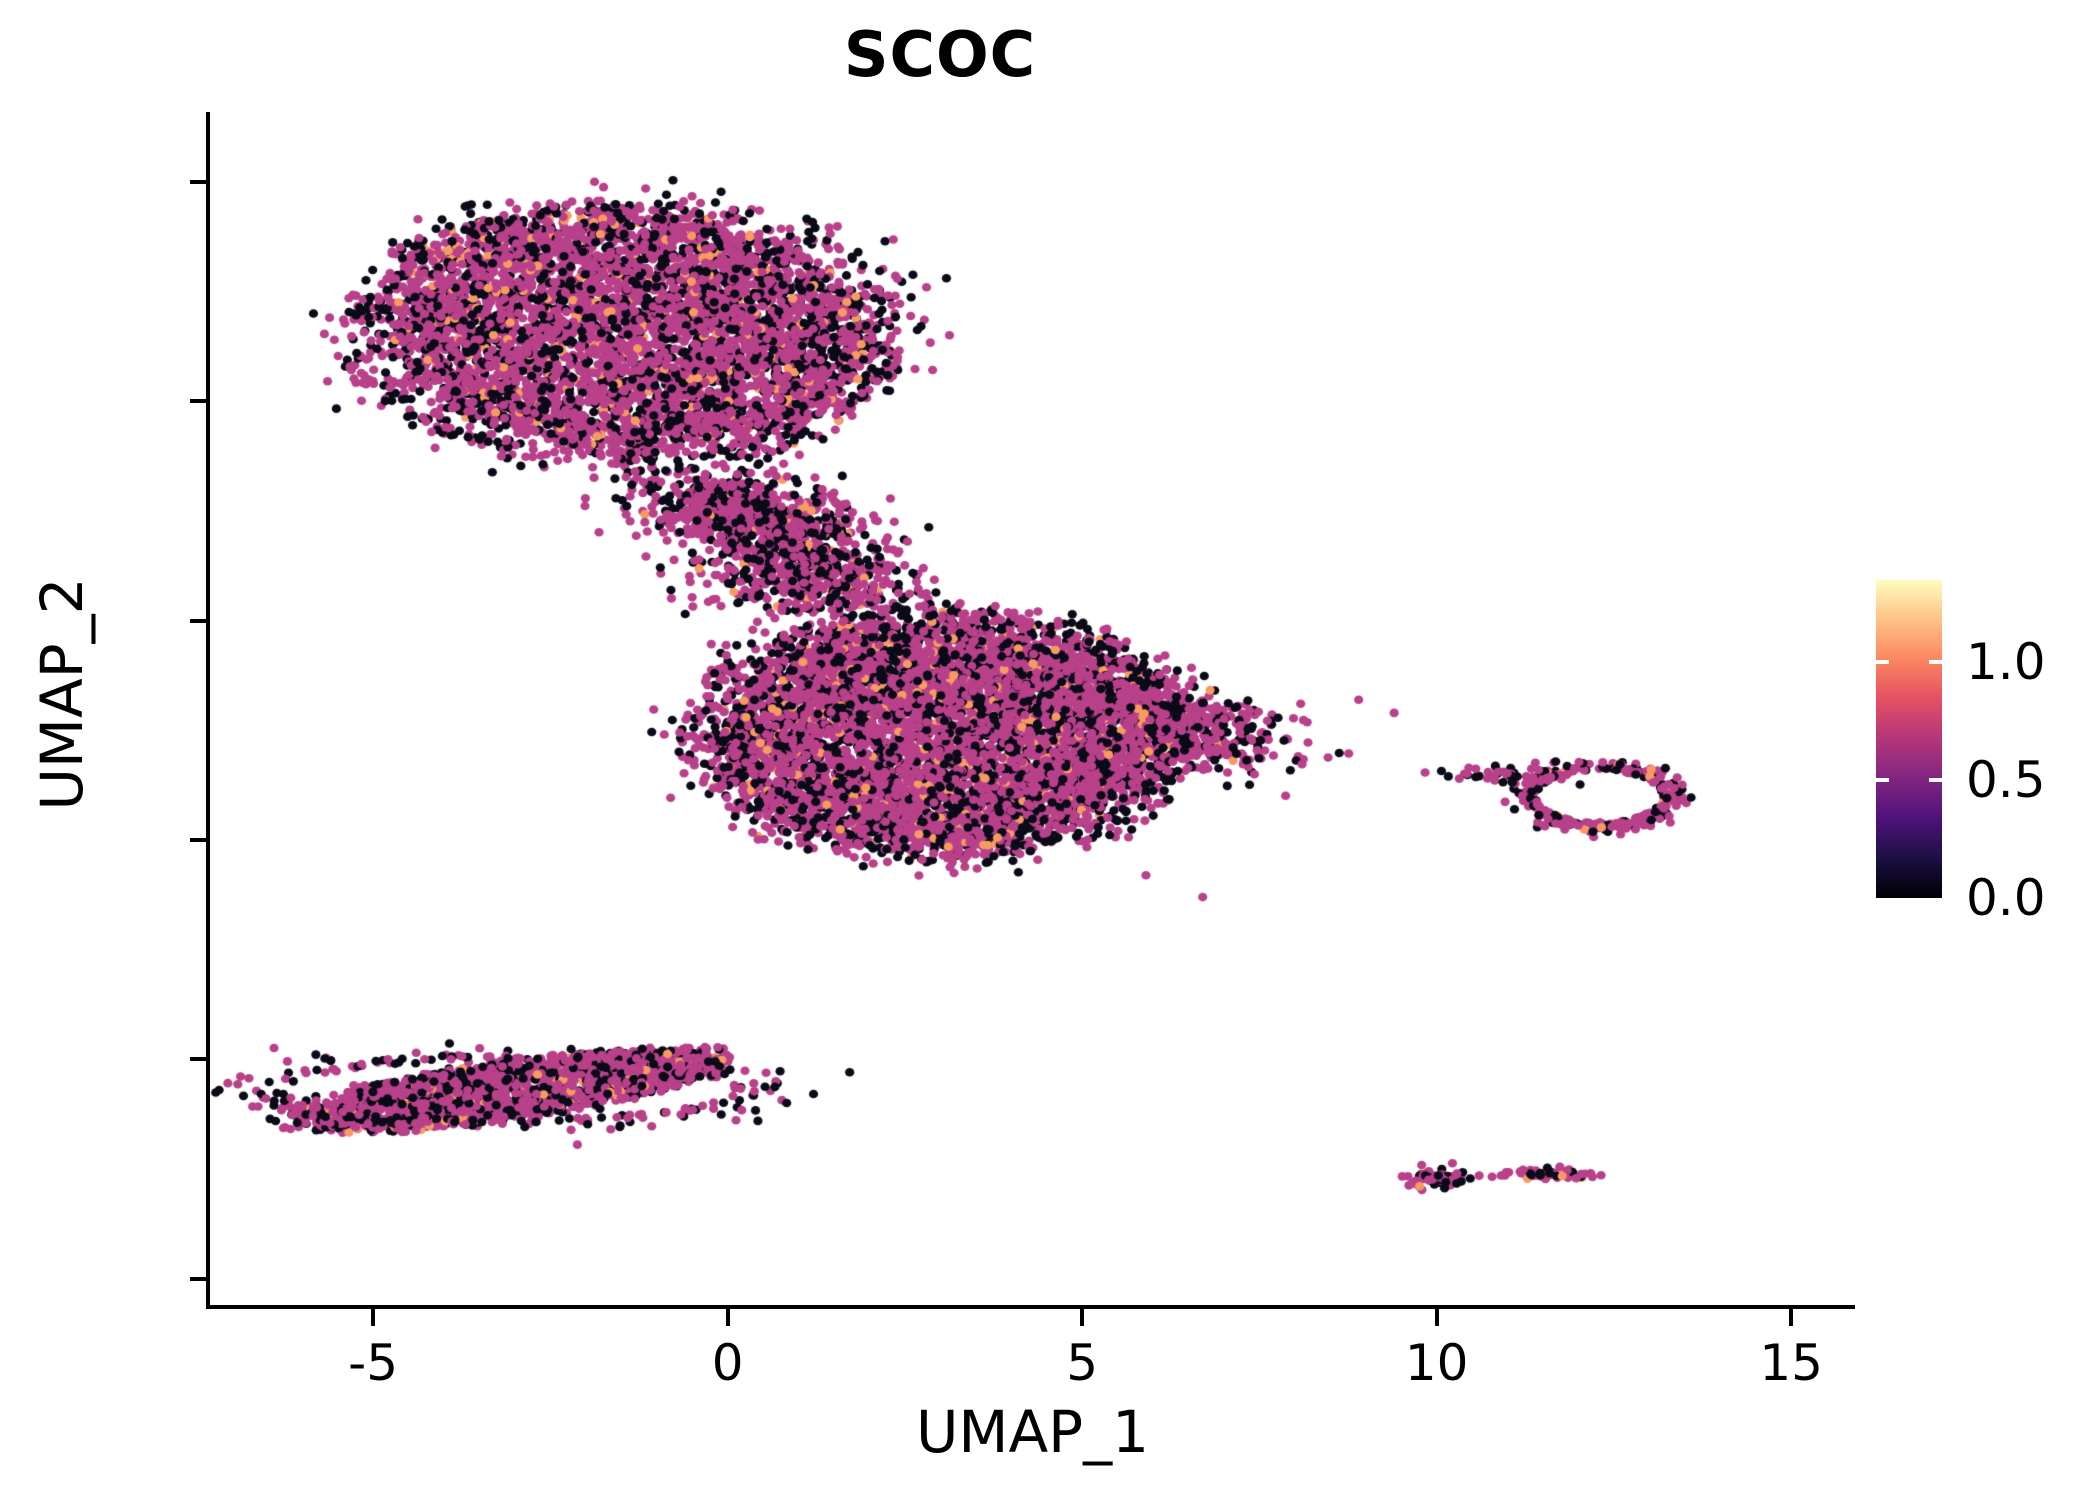  Describe the element at coordinates (2006, 662) in the screenshot. I see `colorbar-tick-label: 1.0` at that location.